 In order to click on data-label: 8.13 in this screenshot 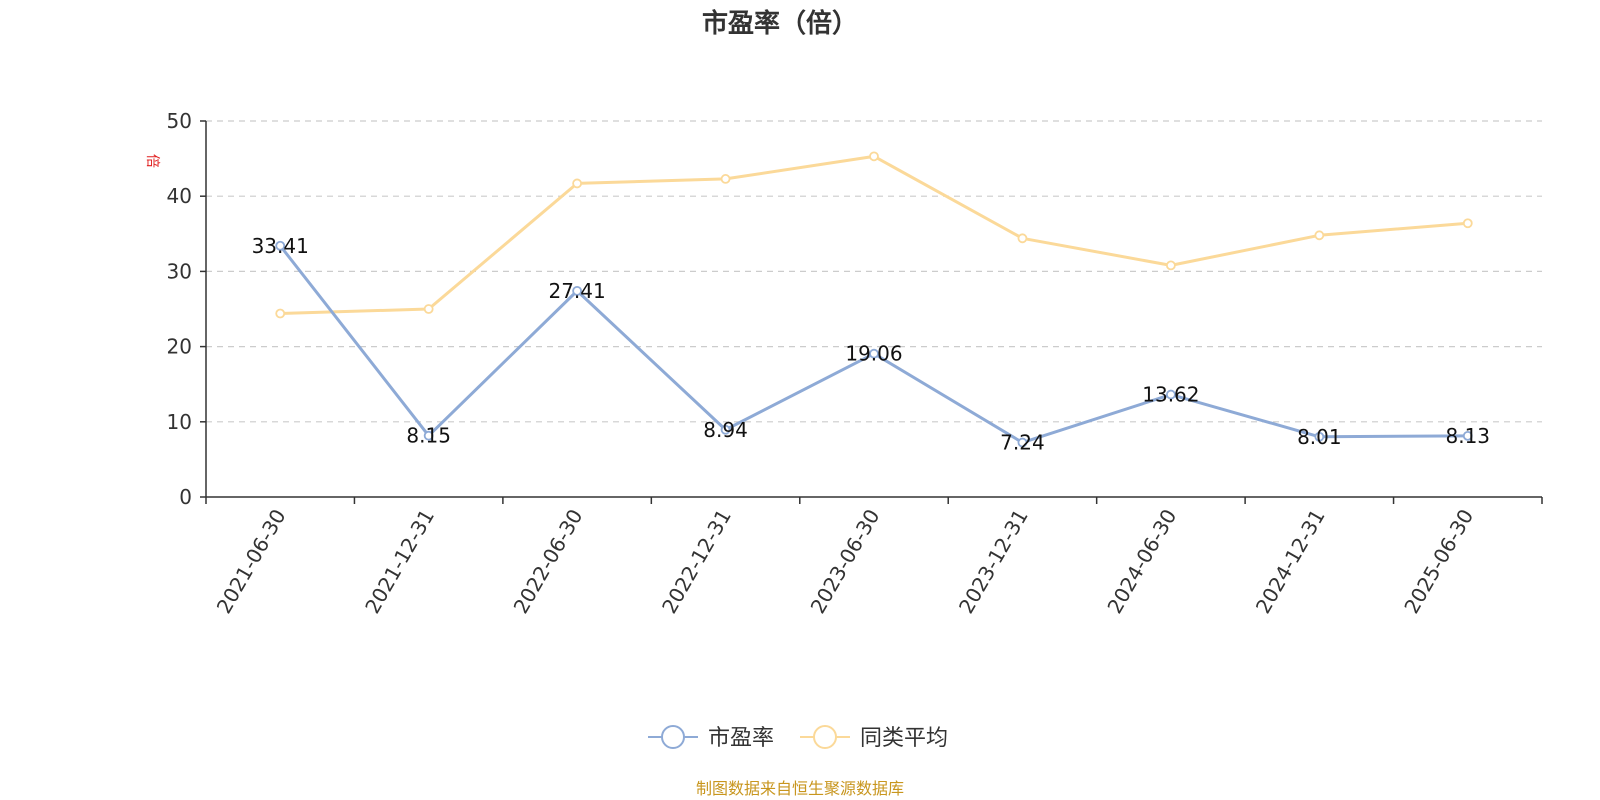, I will do `click(1468, 436)`.